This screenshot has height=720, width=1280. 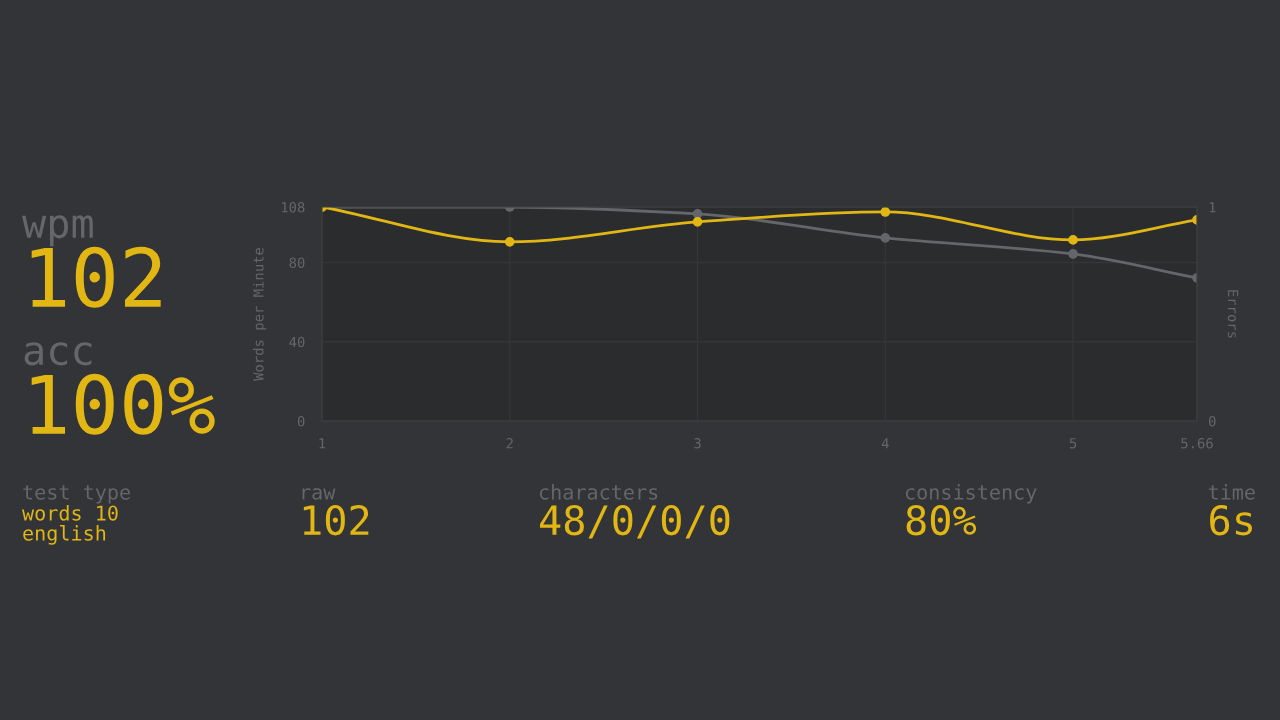 I want to click on text: wpm, so click(x=57, y=231).